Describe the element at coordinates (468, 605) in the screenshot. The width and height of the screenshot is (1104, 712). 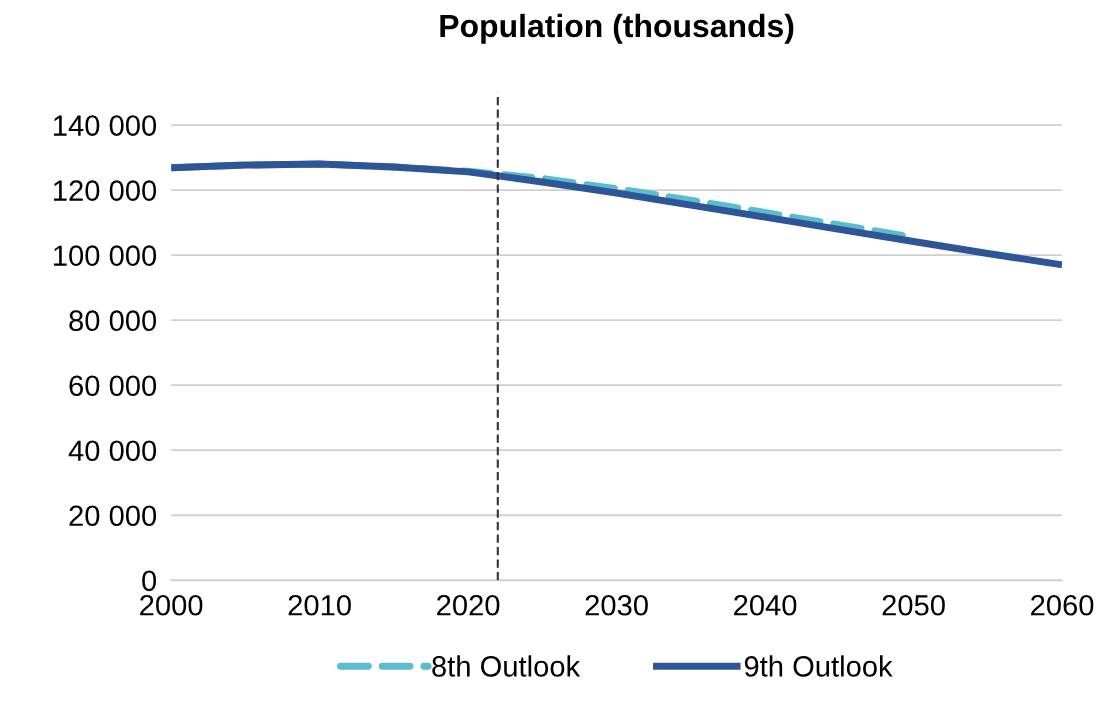
I see `x-tick-label: 2020` at that location.